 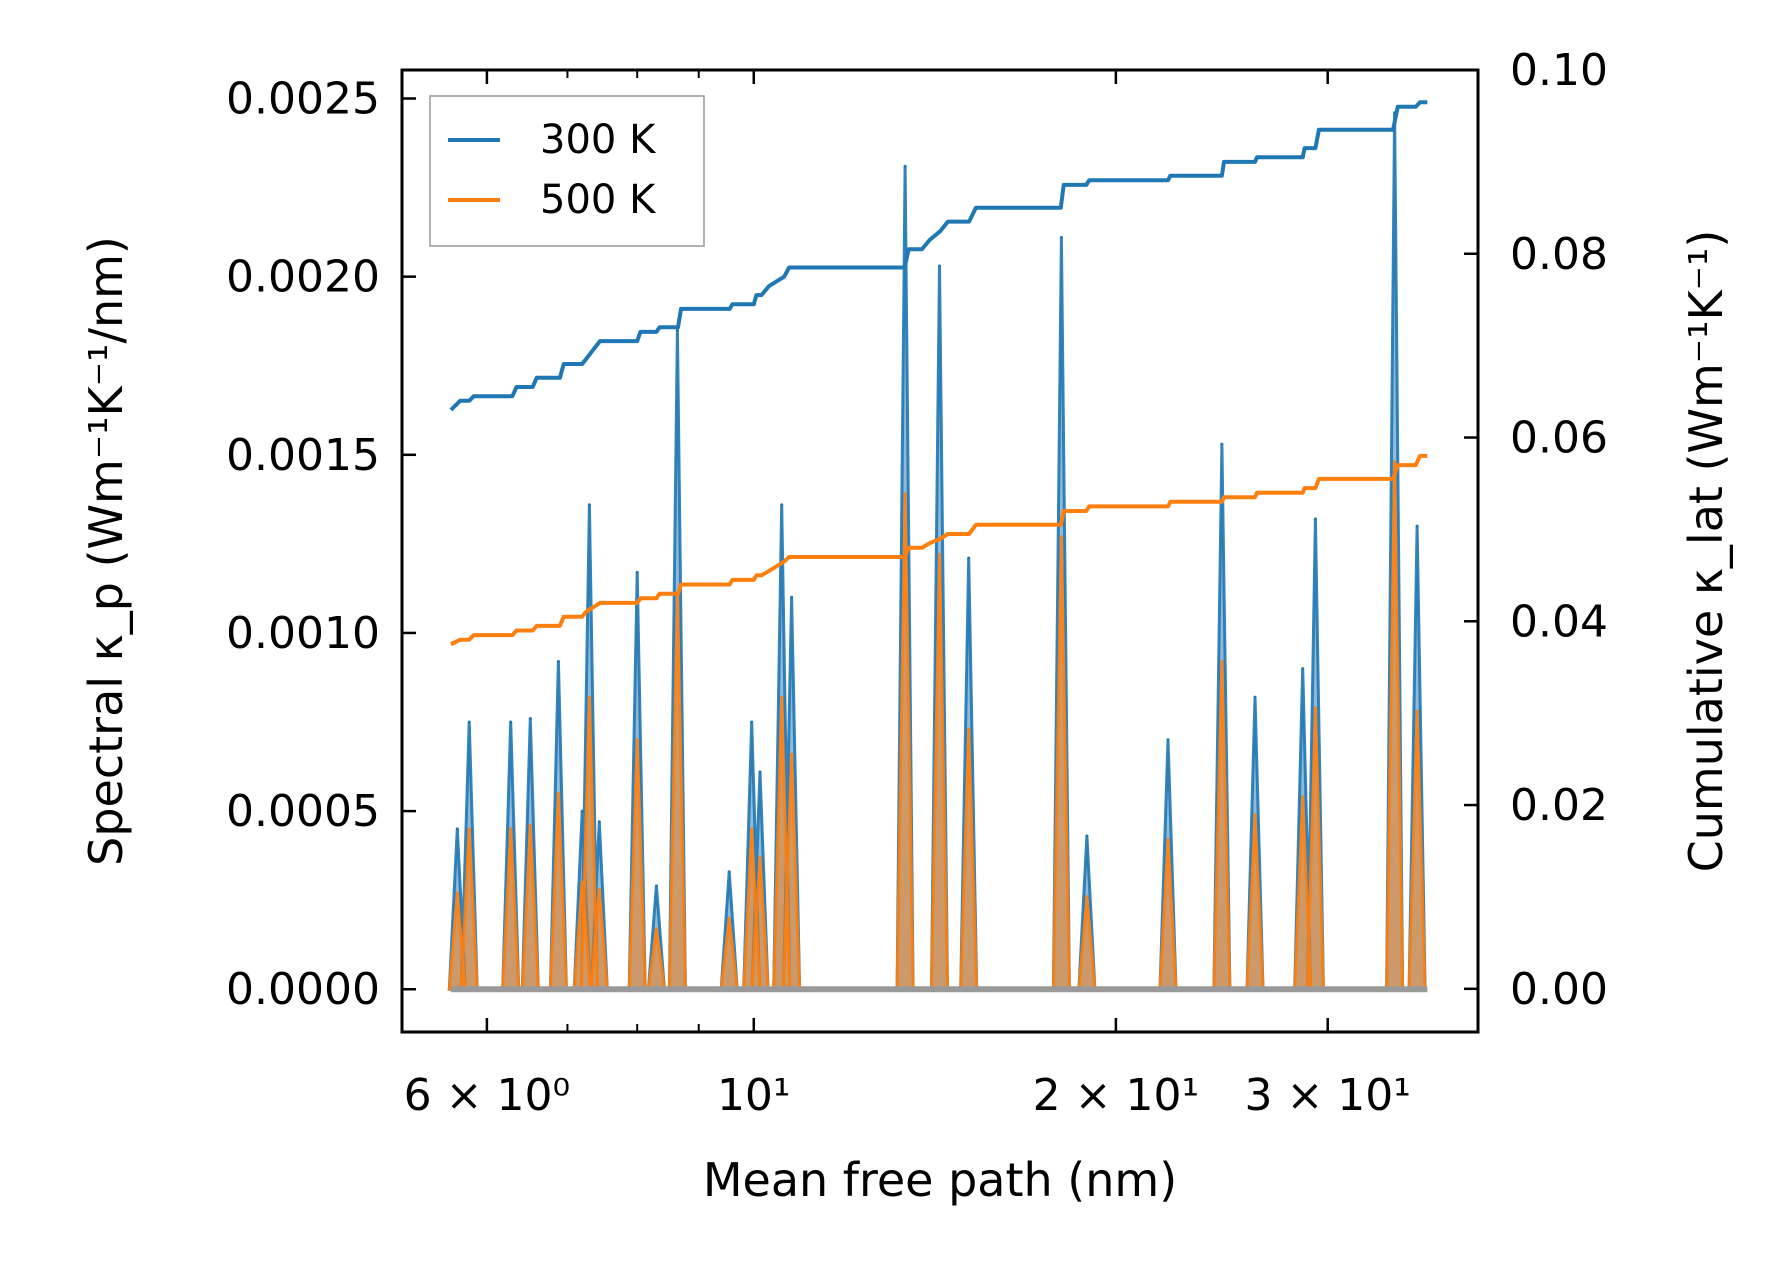 What do you see at coordinates (1706, 551) in the screenshot?
I see `y-axis-right-title: Cumulative κ_lat (Wm⁻¹K⁻¹)` at bounding box center [1706, 551].